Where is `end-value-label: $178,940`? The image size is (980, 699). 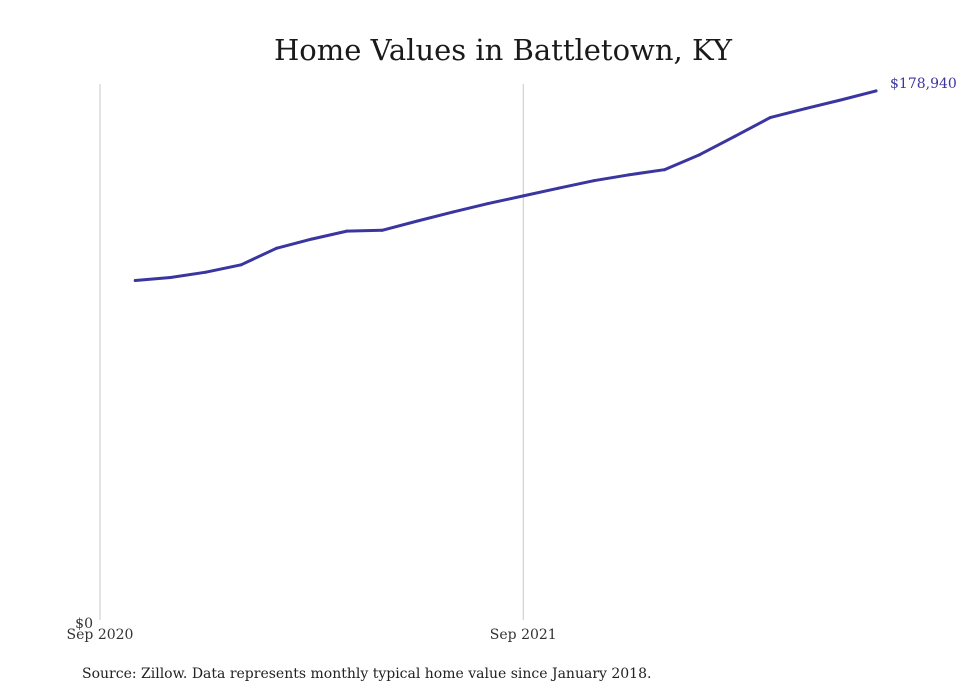
end-value-label: $178,940 is located at coordinates (923, 84).